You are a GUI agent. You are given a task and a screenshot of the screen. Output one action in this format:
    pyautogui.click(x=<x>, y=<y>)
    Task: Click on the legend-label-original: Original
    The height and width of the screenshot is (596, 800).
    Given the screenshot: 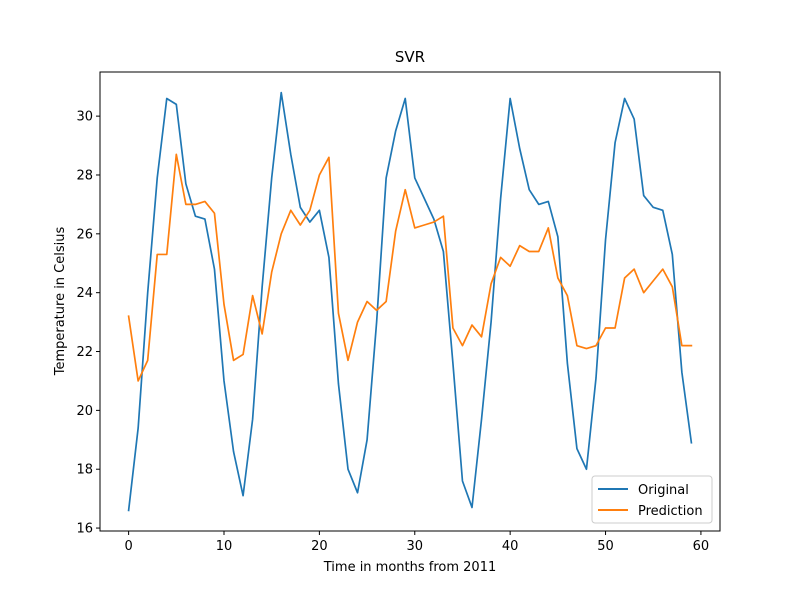 What is the action you would take?
    pyautogui.click(x=663, y=490)
    